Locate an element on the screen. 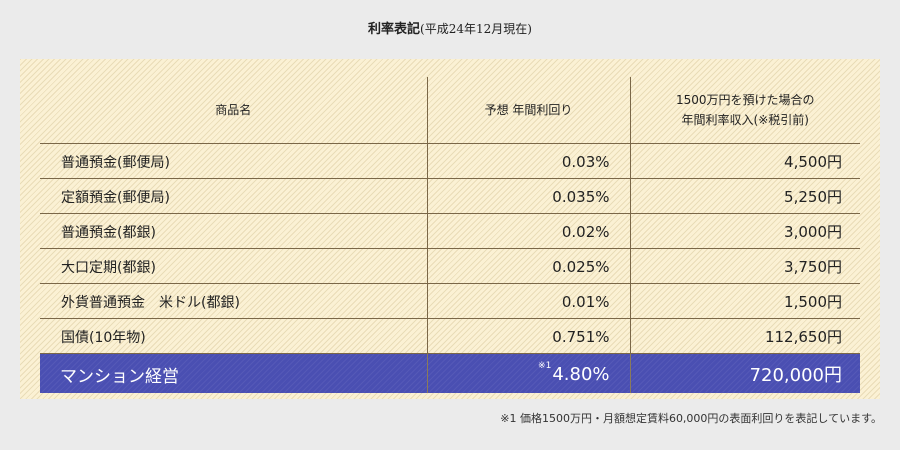 This screenshot has height=450, width=900. yield-value: 0.03% is located at coordinates (528, 161).